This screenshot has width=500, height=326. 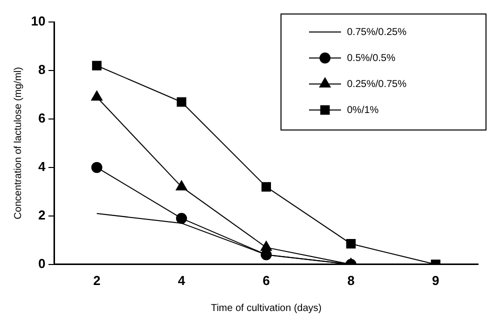 I want to click on legend-label: 0%/1%, so click(x=363, y=110).